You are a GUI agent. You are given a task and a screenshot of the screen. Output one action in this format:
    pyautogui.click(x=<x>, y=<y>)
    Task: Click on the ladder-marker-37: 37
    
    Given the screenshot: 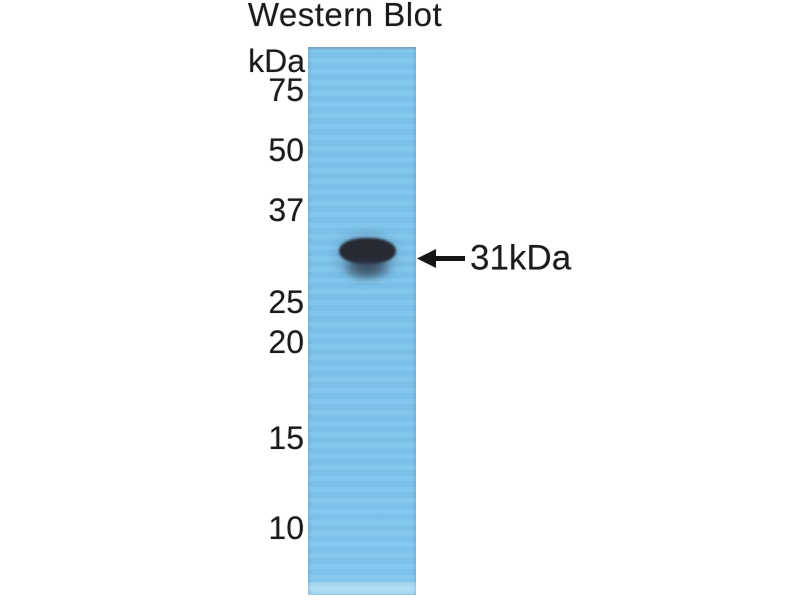 What is the action you would take?
    pyautogui.click(x=286, y=210)
    